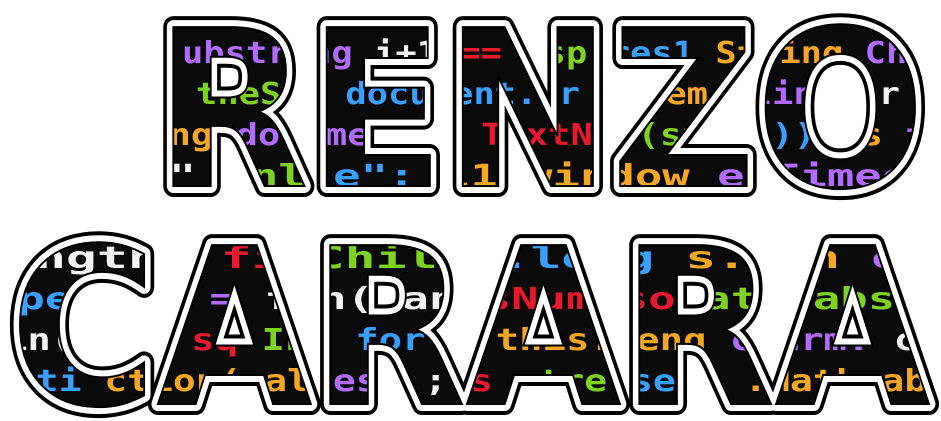 The height and width of the screenshot is (421, 941). Describe the element at coordinates (917, 340) in the screenshot. I see `code-token: ct)` at that location.